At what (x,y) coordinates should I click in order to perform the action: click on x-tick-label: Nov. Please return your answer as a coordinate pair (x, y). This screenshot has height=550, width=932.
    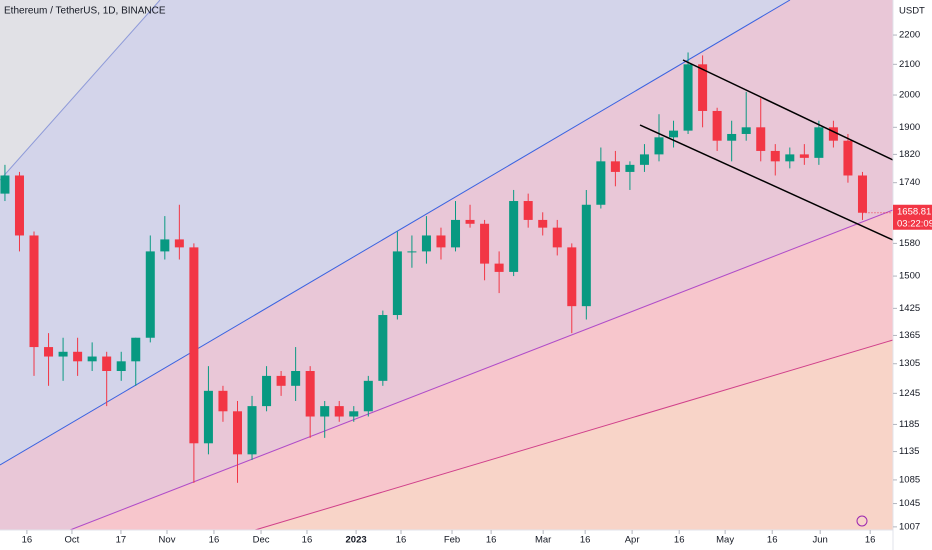
    Looking at the image, I should click on (167, 540).